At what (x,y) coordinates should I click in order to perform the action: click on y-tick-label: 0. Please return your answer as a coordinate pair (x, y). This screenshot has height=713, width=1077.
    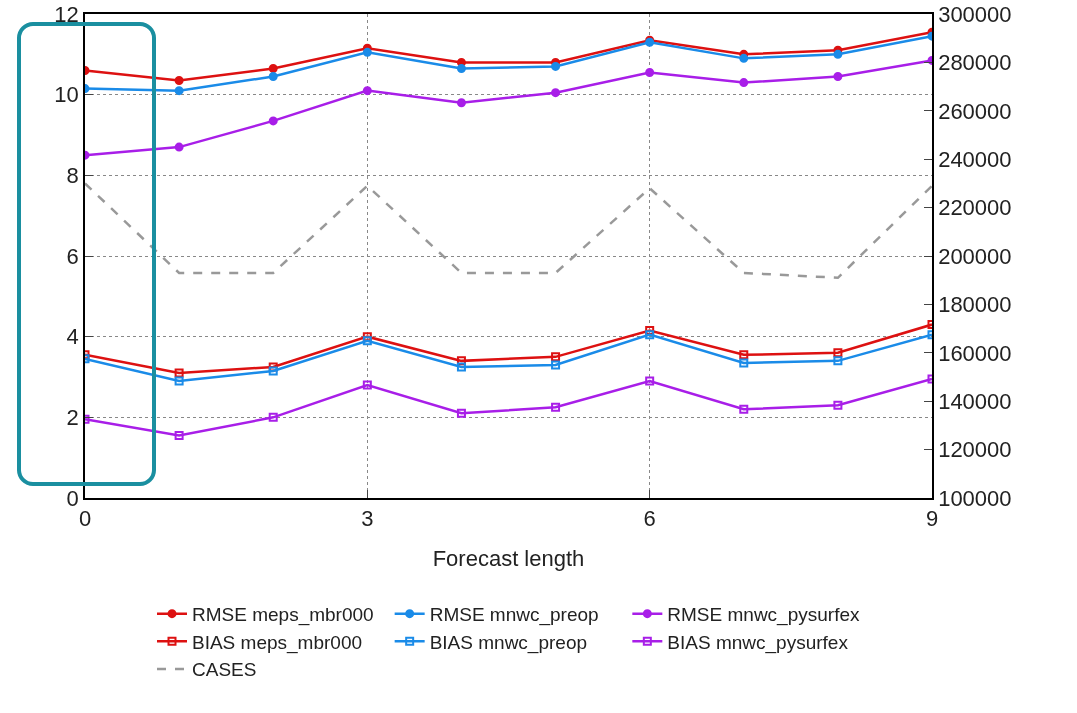
    Looking at the image, I should click on (72, 498).